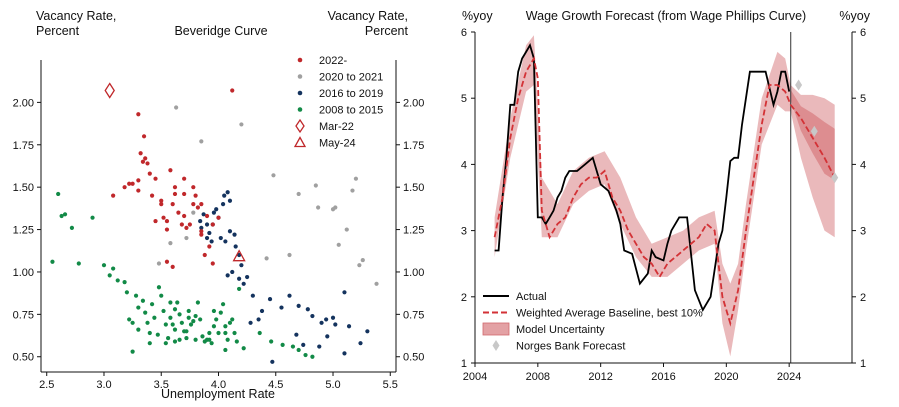 The width and height of the screenshot is (899, 407). I want to click on wage-ytick-label-right: 6, so click(863, 33).